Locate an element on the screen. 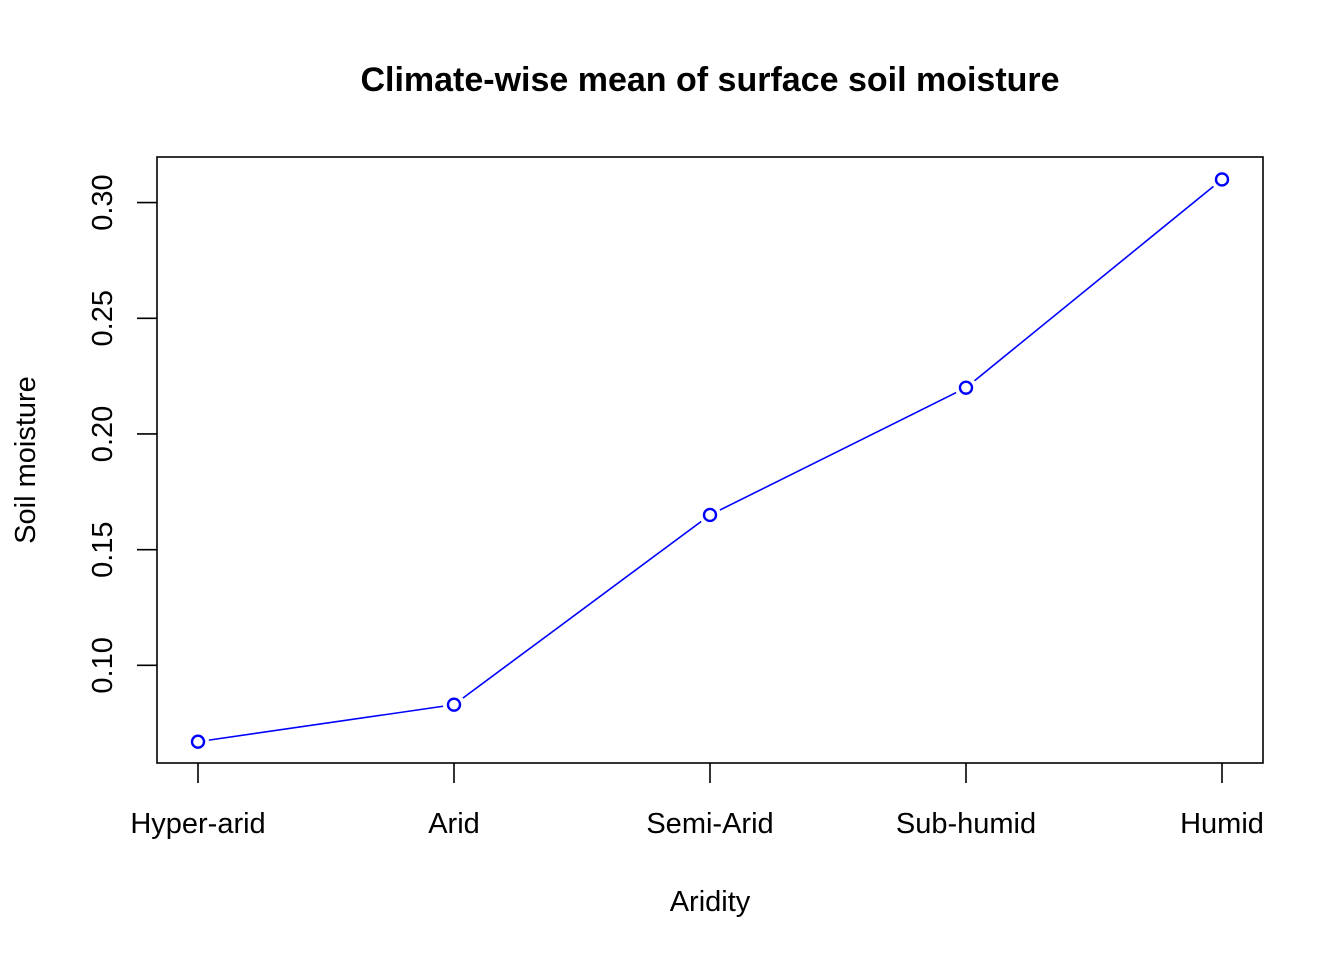  x-tick-label: Arid is located at coordinates (454, 824).